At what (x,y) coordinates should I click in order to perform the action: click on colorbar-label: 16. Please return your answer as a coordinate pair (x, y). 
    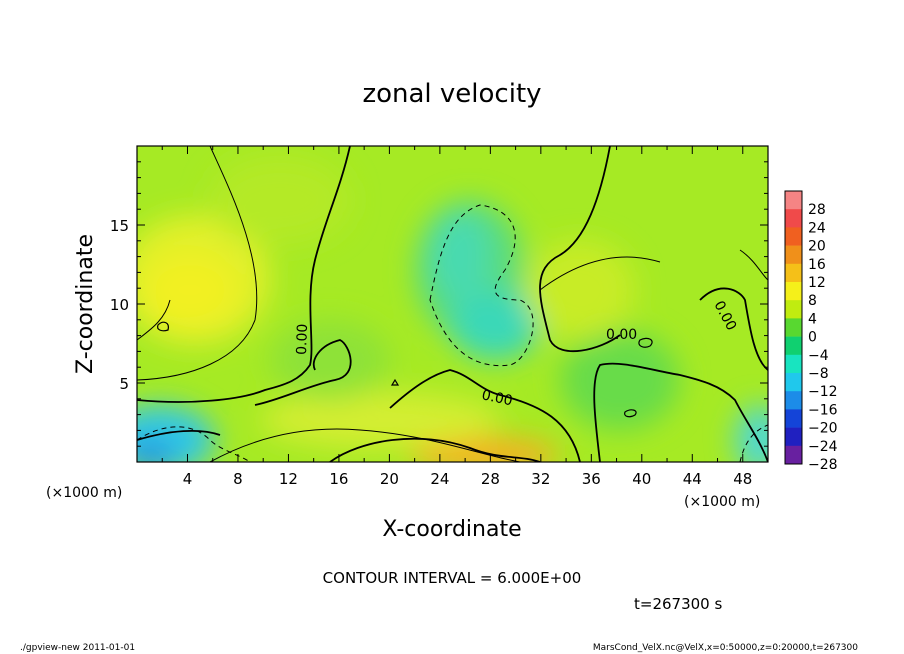
    Looking at the image, I should click on (817, 265).